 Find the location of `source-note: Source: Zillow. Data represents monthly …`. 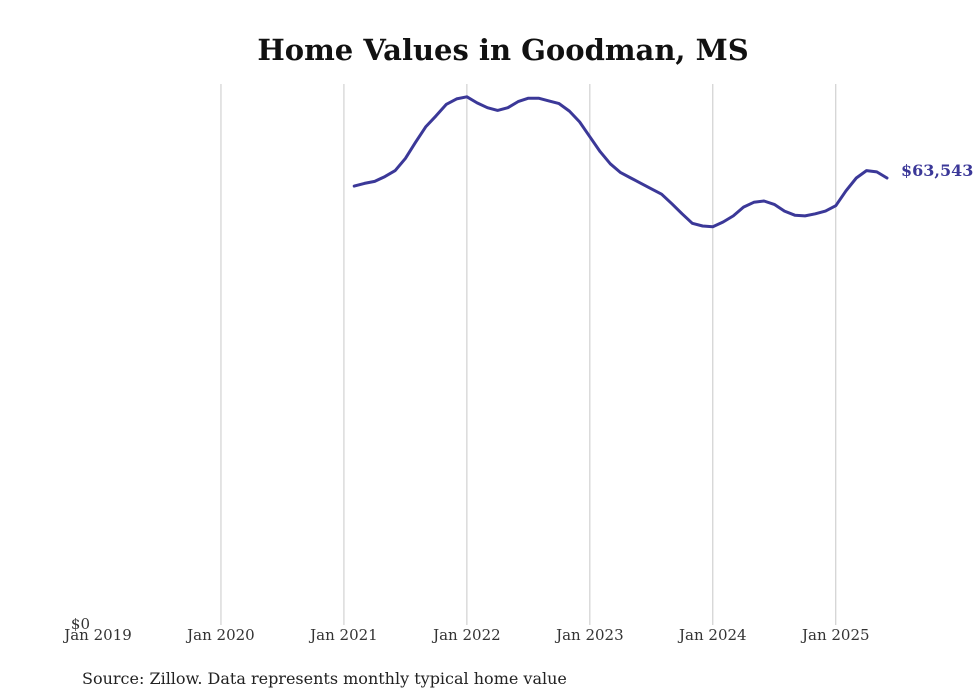

source-note: Source: Zillow. Data represents monthly … is located at coordinates (324, 678).